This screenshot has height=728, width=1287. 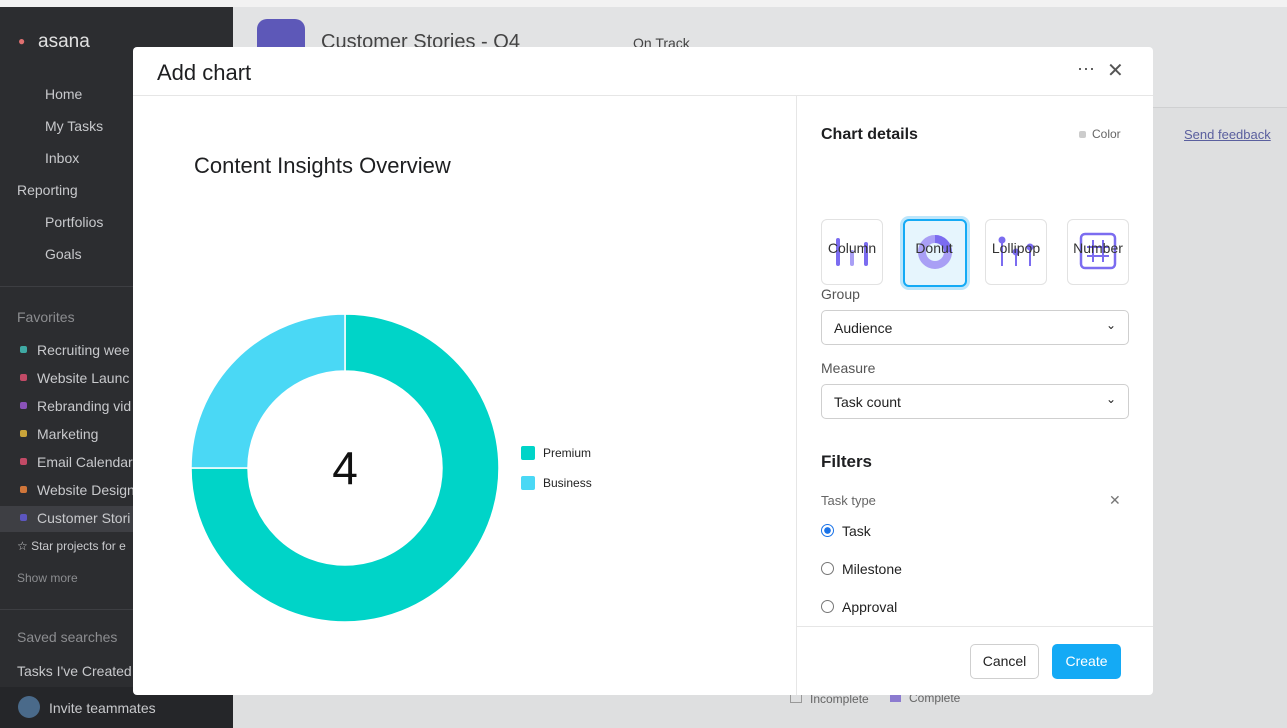 What do you see at coordinates (975, 401) in the screenshot?
I see `measure-select: Task count ⌄` at bounding box center [975, 401].